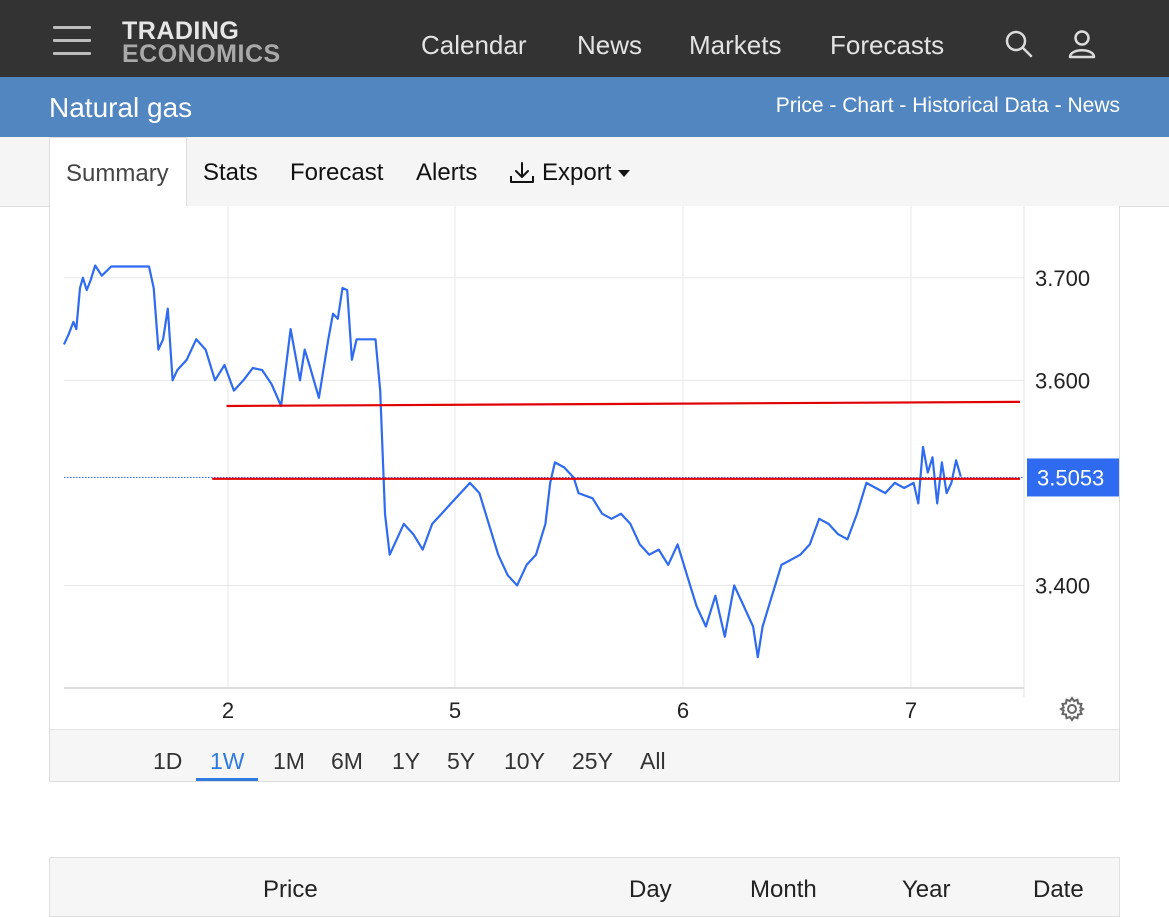 This screenshot has height=917, width=1169. What do you see at coordinates (735, 45) in the screenshot?
I see `nav-markets: Markets` at bounding box center [735, 45].